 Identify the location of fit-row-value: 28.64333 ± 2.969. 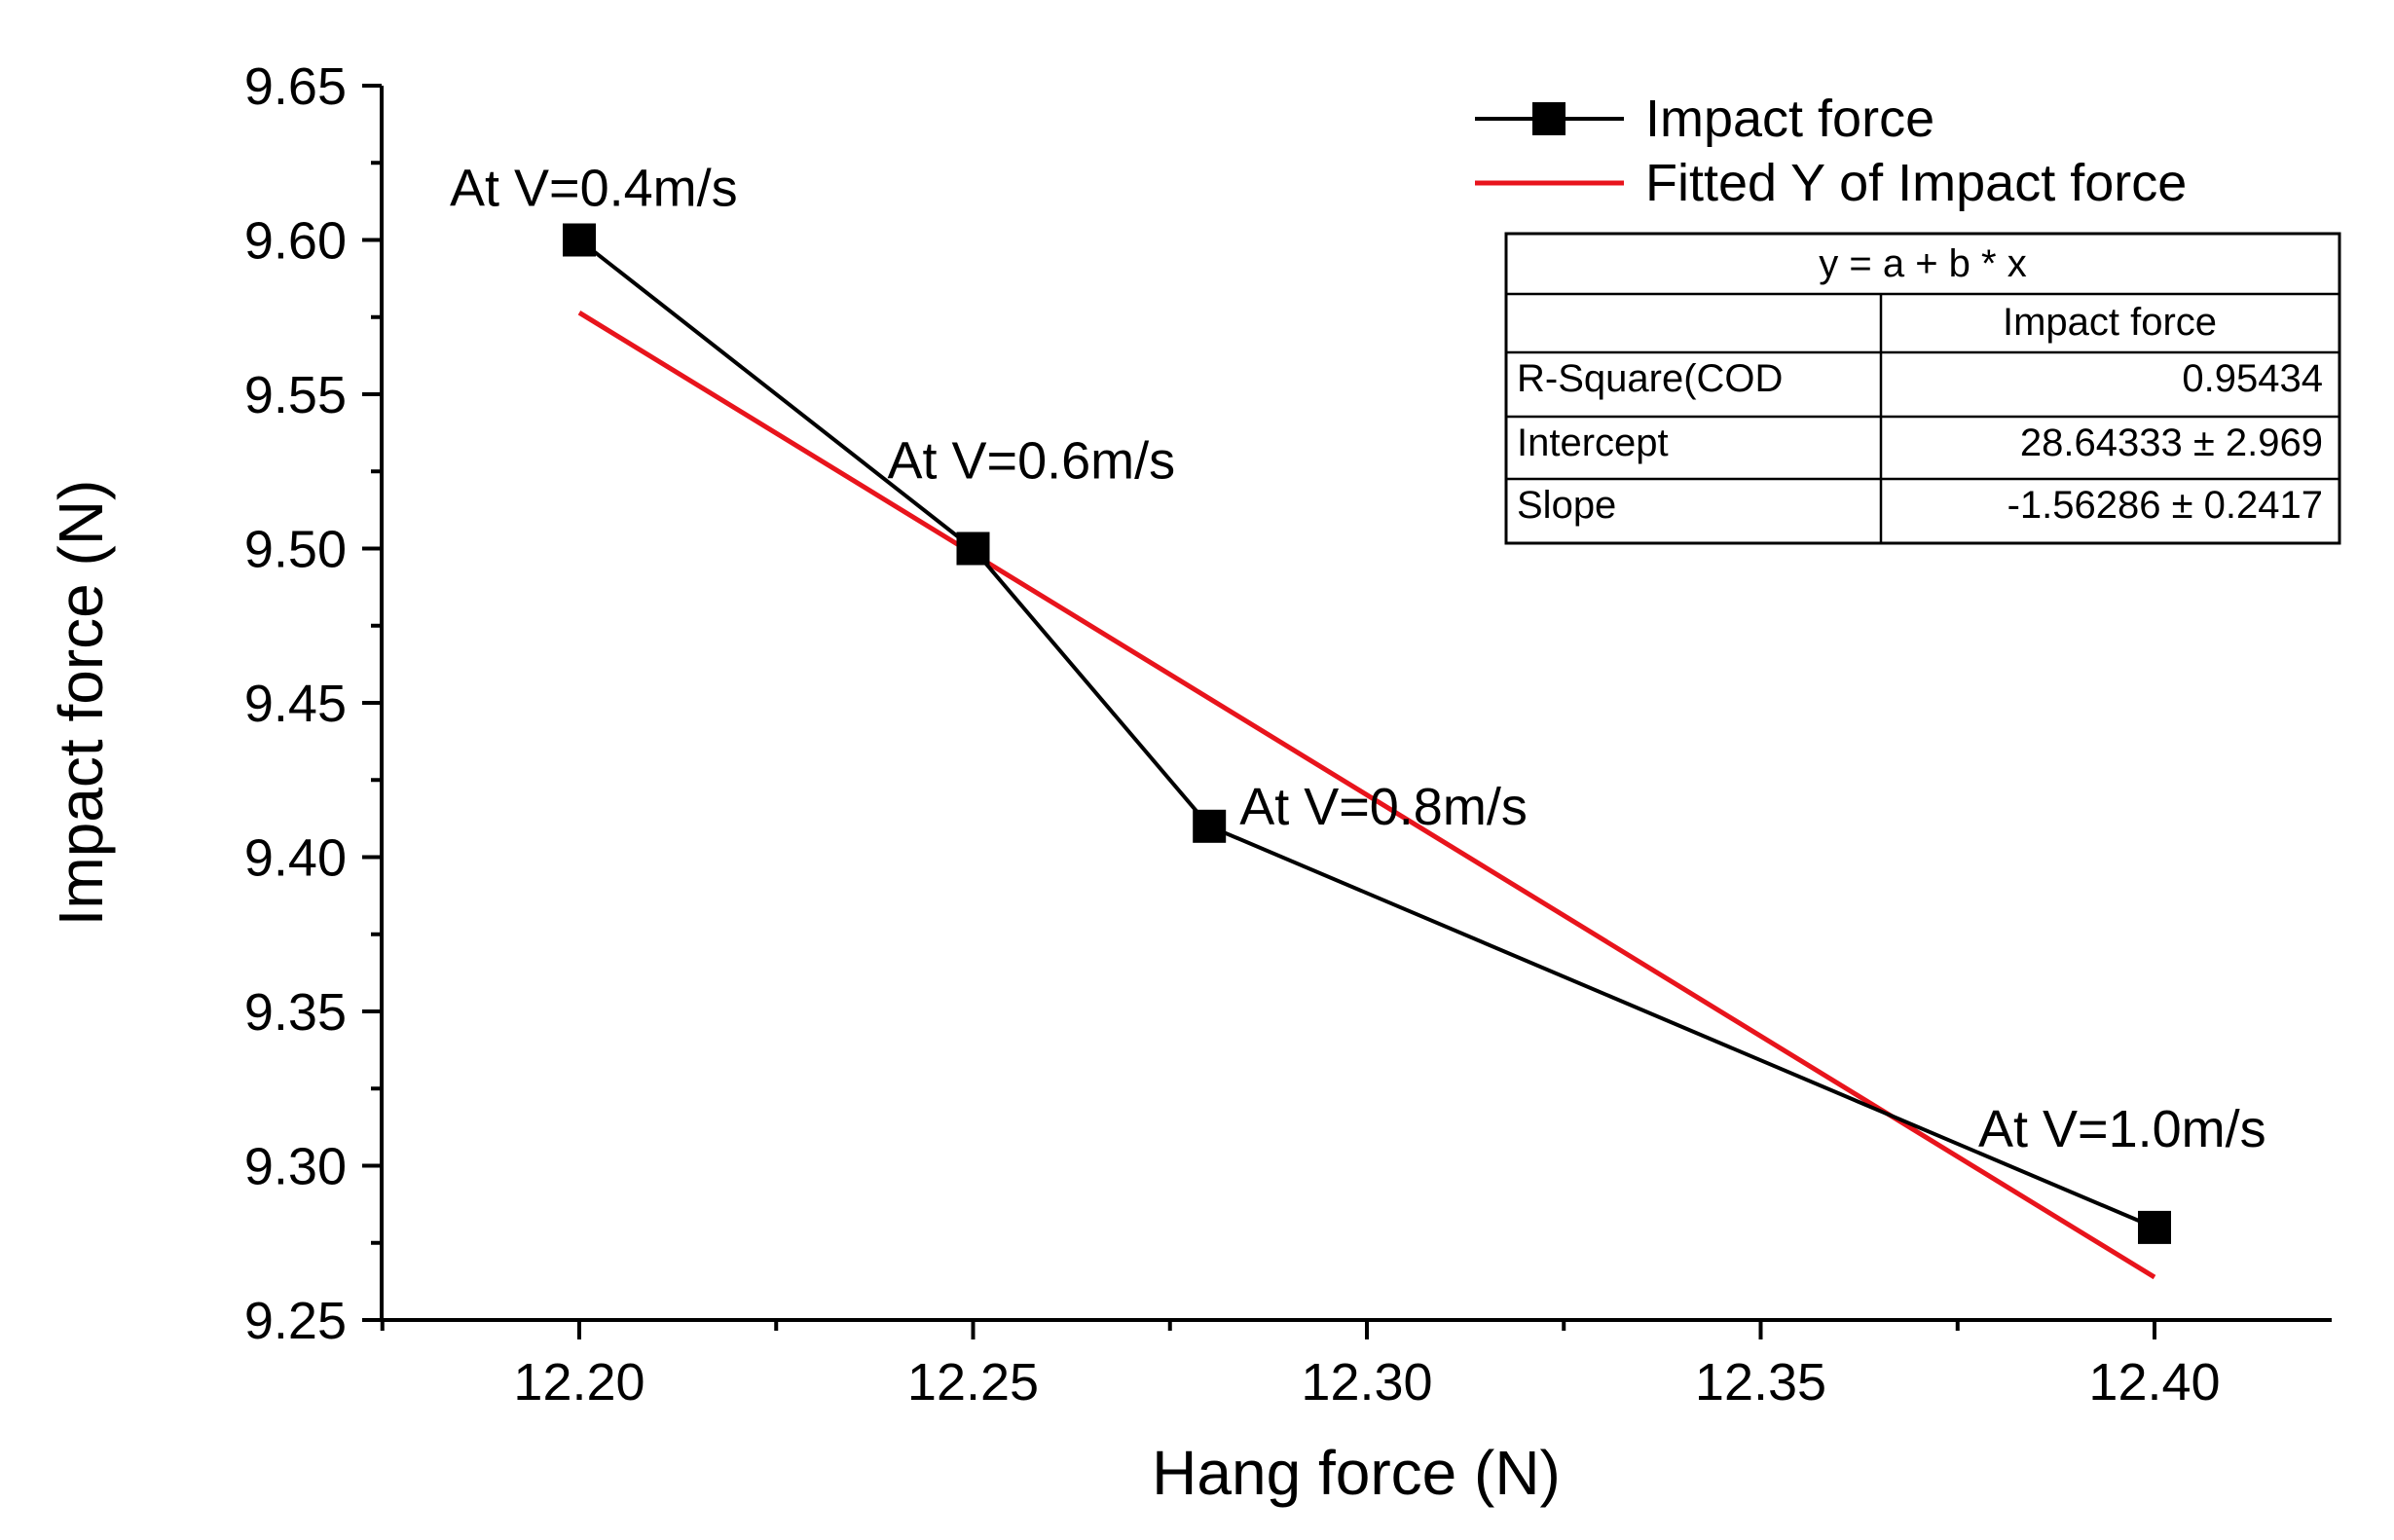
(2171, 443).